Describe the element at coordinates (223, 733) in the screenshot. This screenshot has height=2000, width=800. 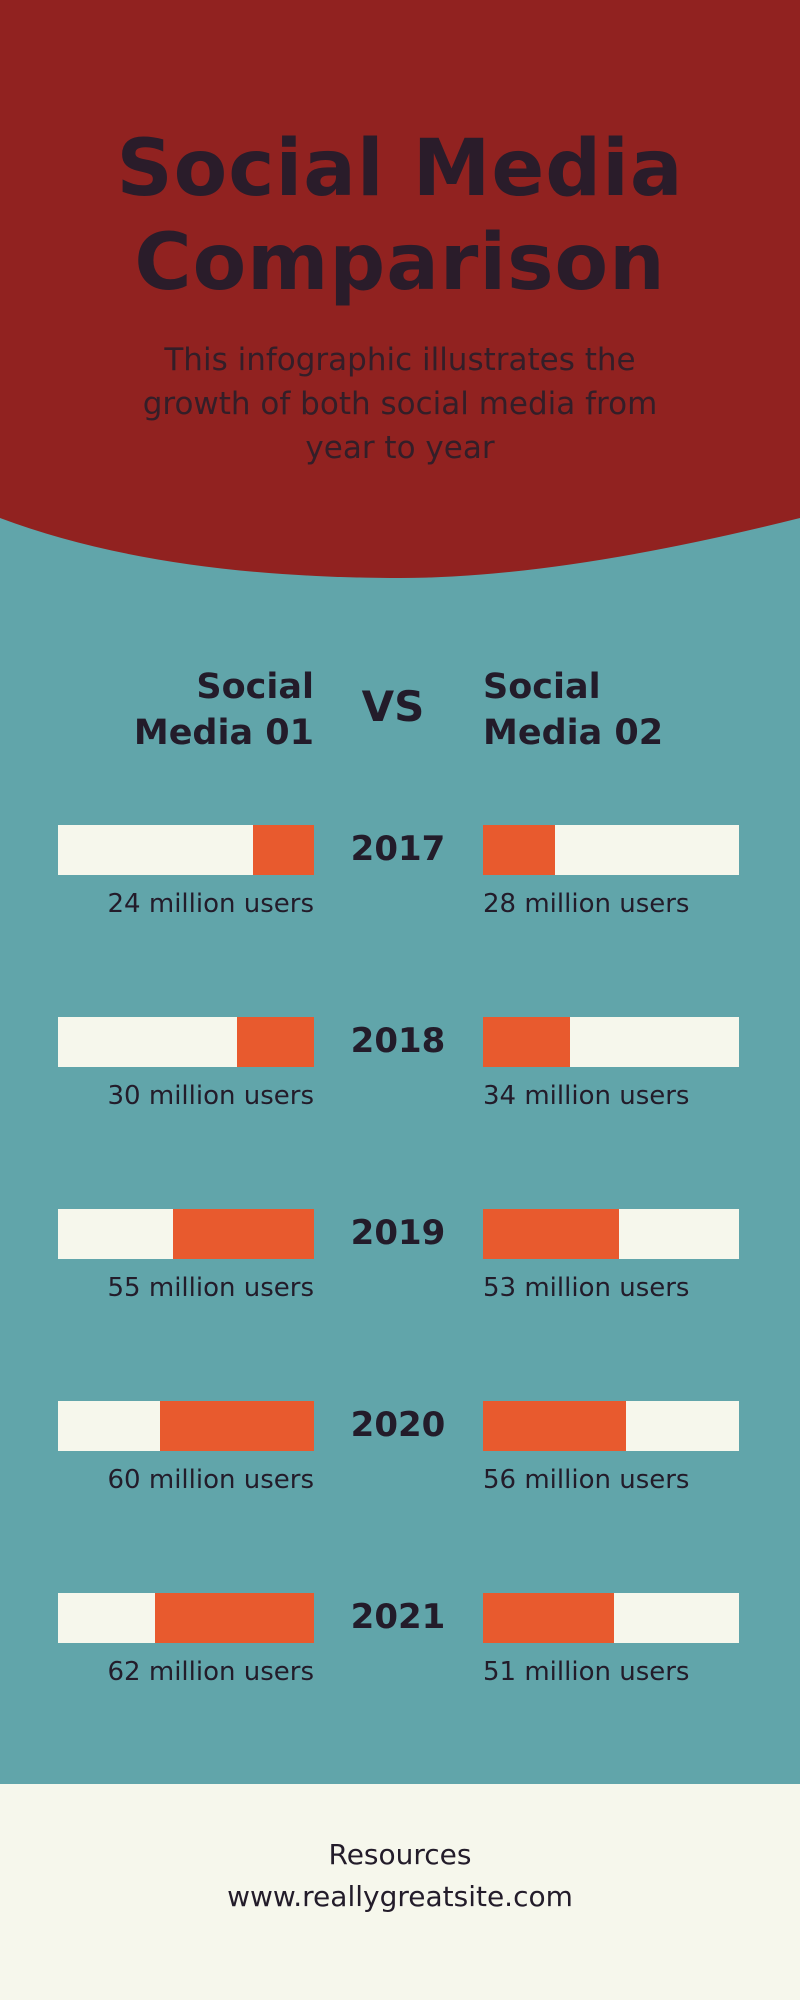
I see `series-heading-left-line-2: Media 01` at that location.